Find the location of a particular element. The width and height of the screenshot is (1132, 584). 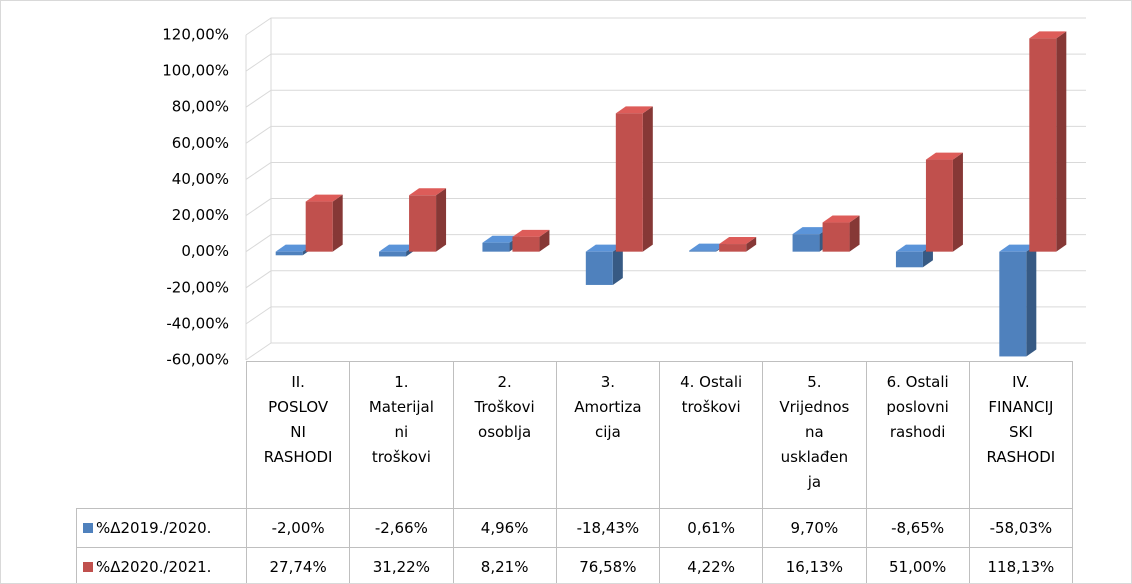

category-label: 6. Ostali poslovni rashodi is located at coordinates (917, 435).